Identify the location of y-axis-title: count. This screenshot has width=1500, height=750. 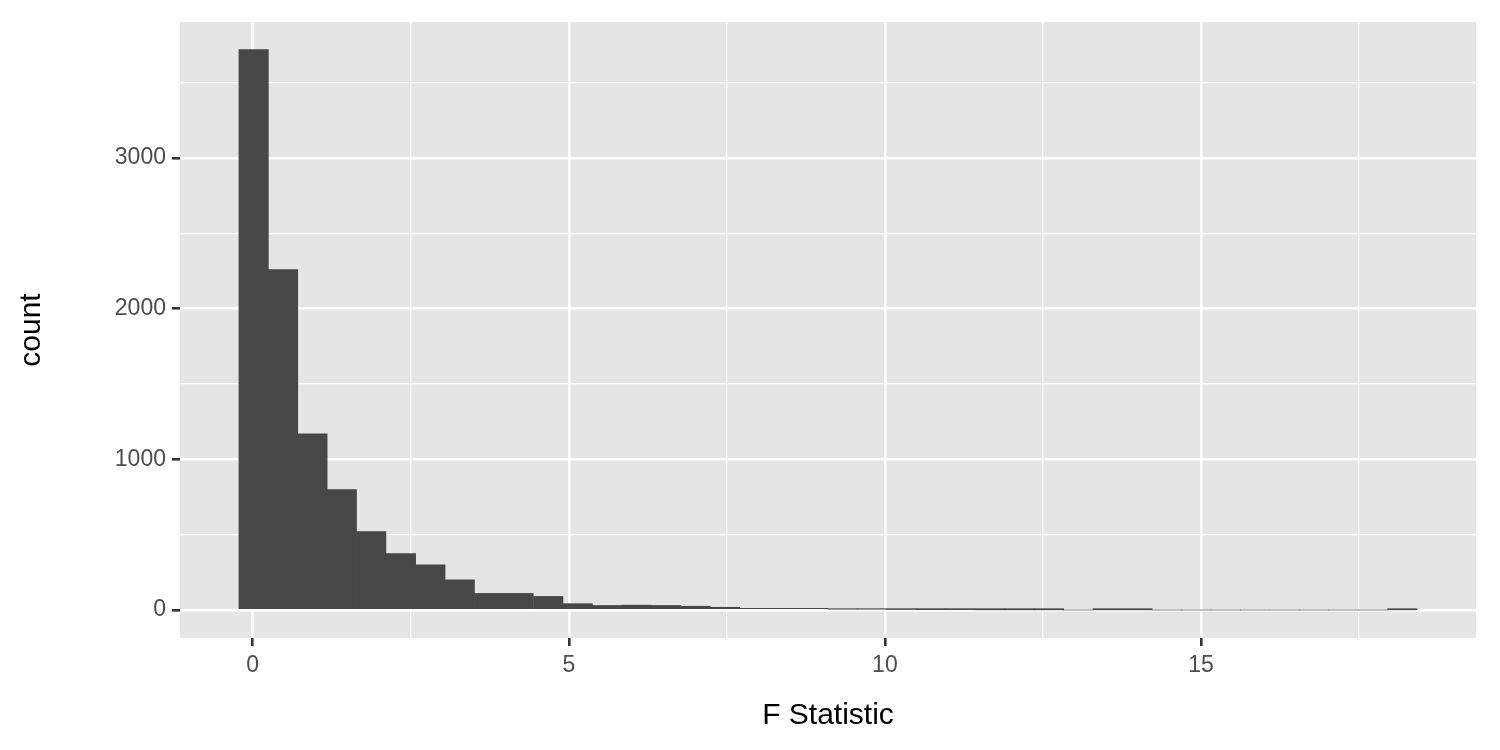
(30, 329).